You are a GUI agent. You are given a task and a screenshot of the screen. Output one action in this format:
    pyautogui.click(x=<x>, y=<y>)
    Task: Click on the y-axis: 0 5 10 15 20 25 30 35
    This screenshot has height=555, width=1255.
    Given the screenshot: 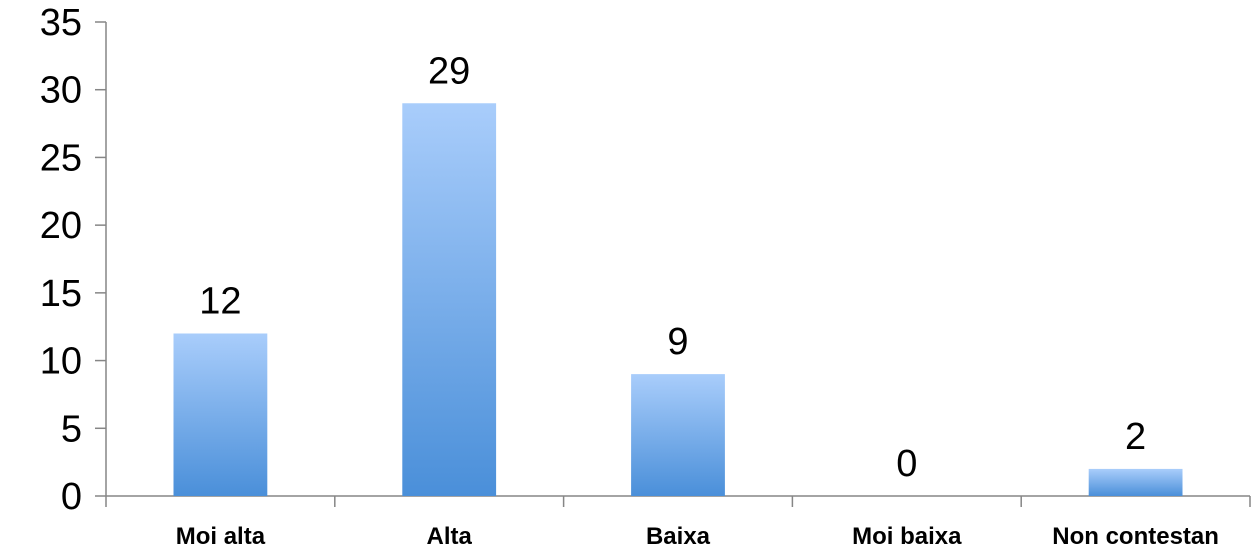 What is the action you would take?
    pyautogui.click(x=73, y=260)
    